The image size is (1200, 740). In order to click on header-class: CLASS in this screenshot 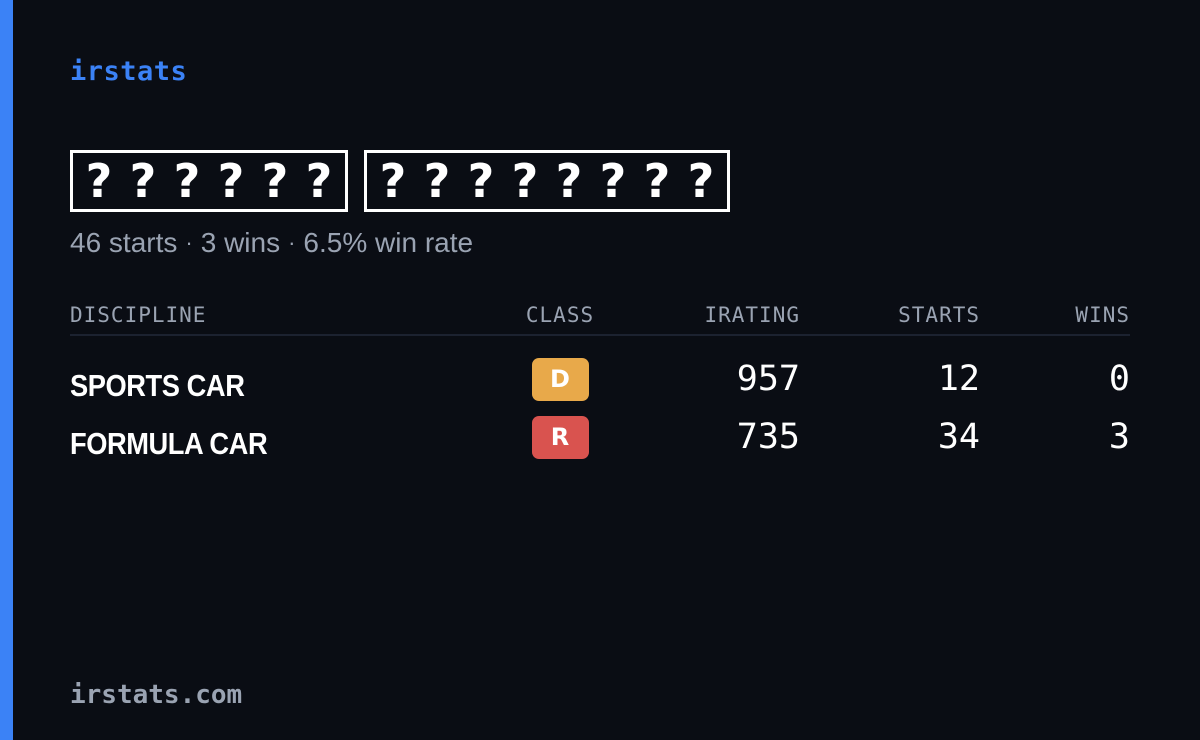, I will do `click(560, 315)`.